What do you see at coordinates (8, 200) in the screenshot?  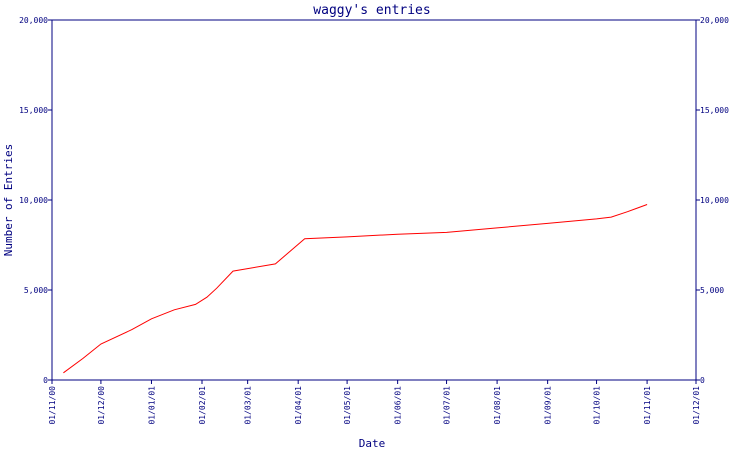 I see `y-axis-label: Number of Entries` at bounding box center [8, 200].